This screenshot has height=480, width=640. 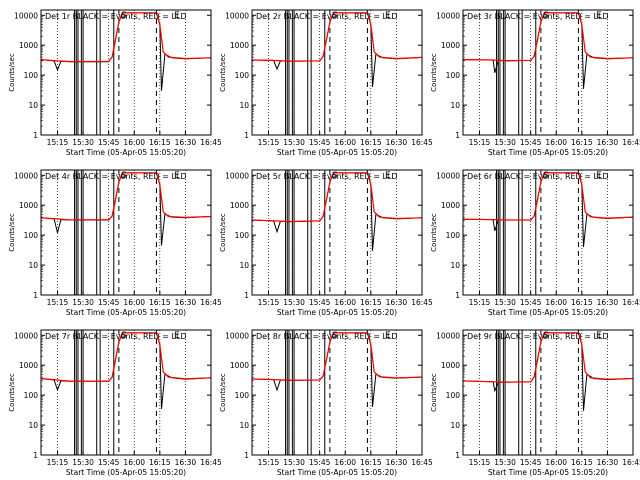 What do you see at coordinates (126, 370) in the screenshot?
I see `events-series-line` at bounding box center [126, 370].